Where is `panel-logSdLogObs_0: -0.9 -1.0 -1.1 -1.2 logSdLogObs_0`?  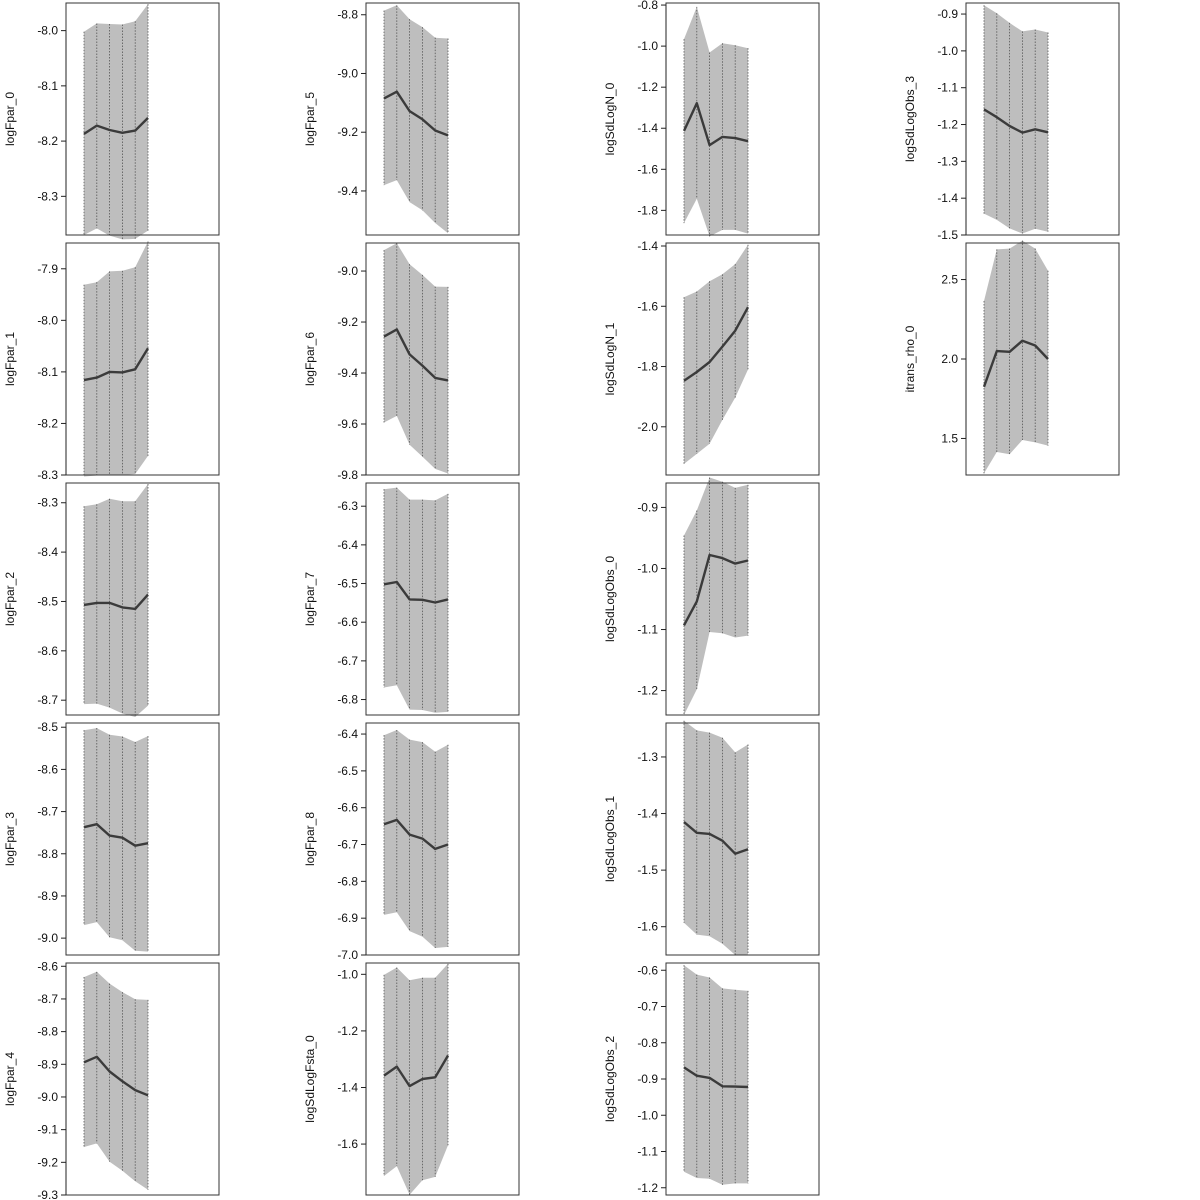
panel-logSdLogObs_0: -0.9 -1.0 -1.1 -1.2 logSdLogObs_0 is located at coordinates (711, 596).